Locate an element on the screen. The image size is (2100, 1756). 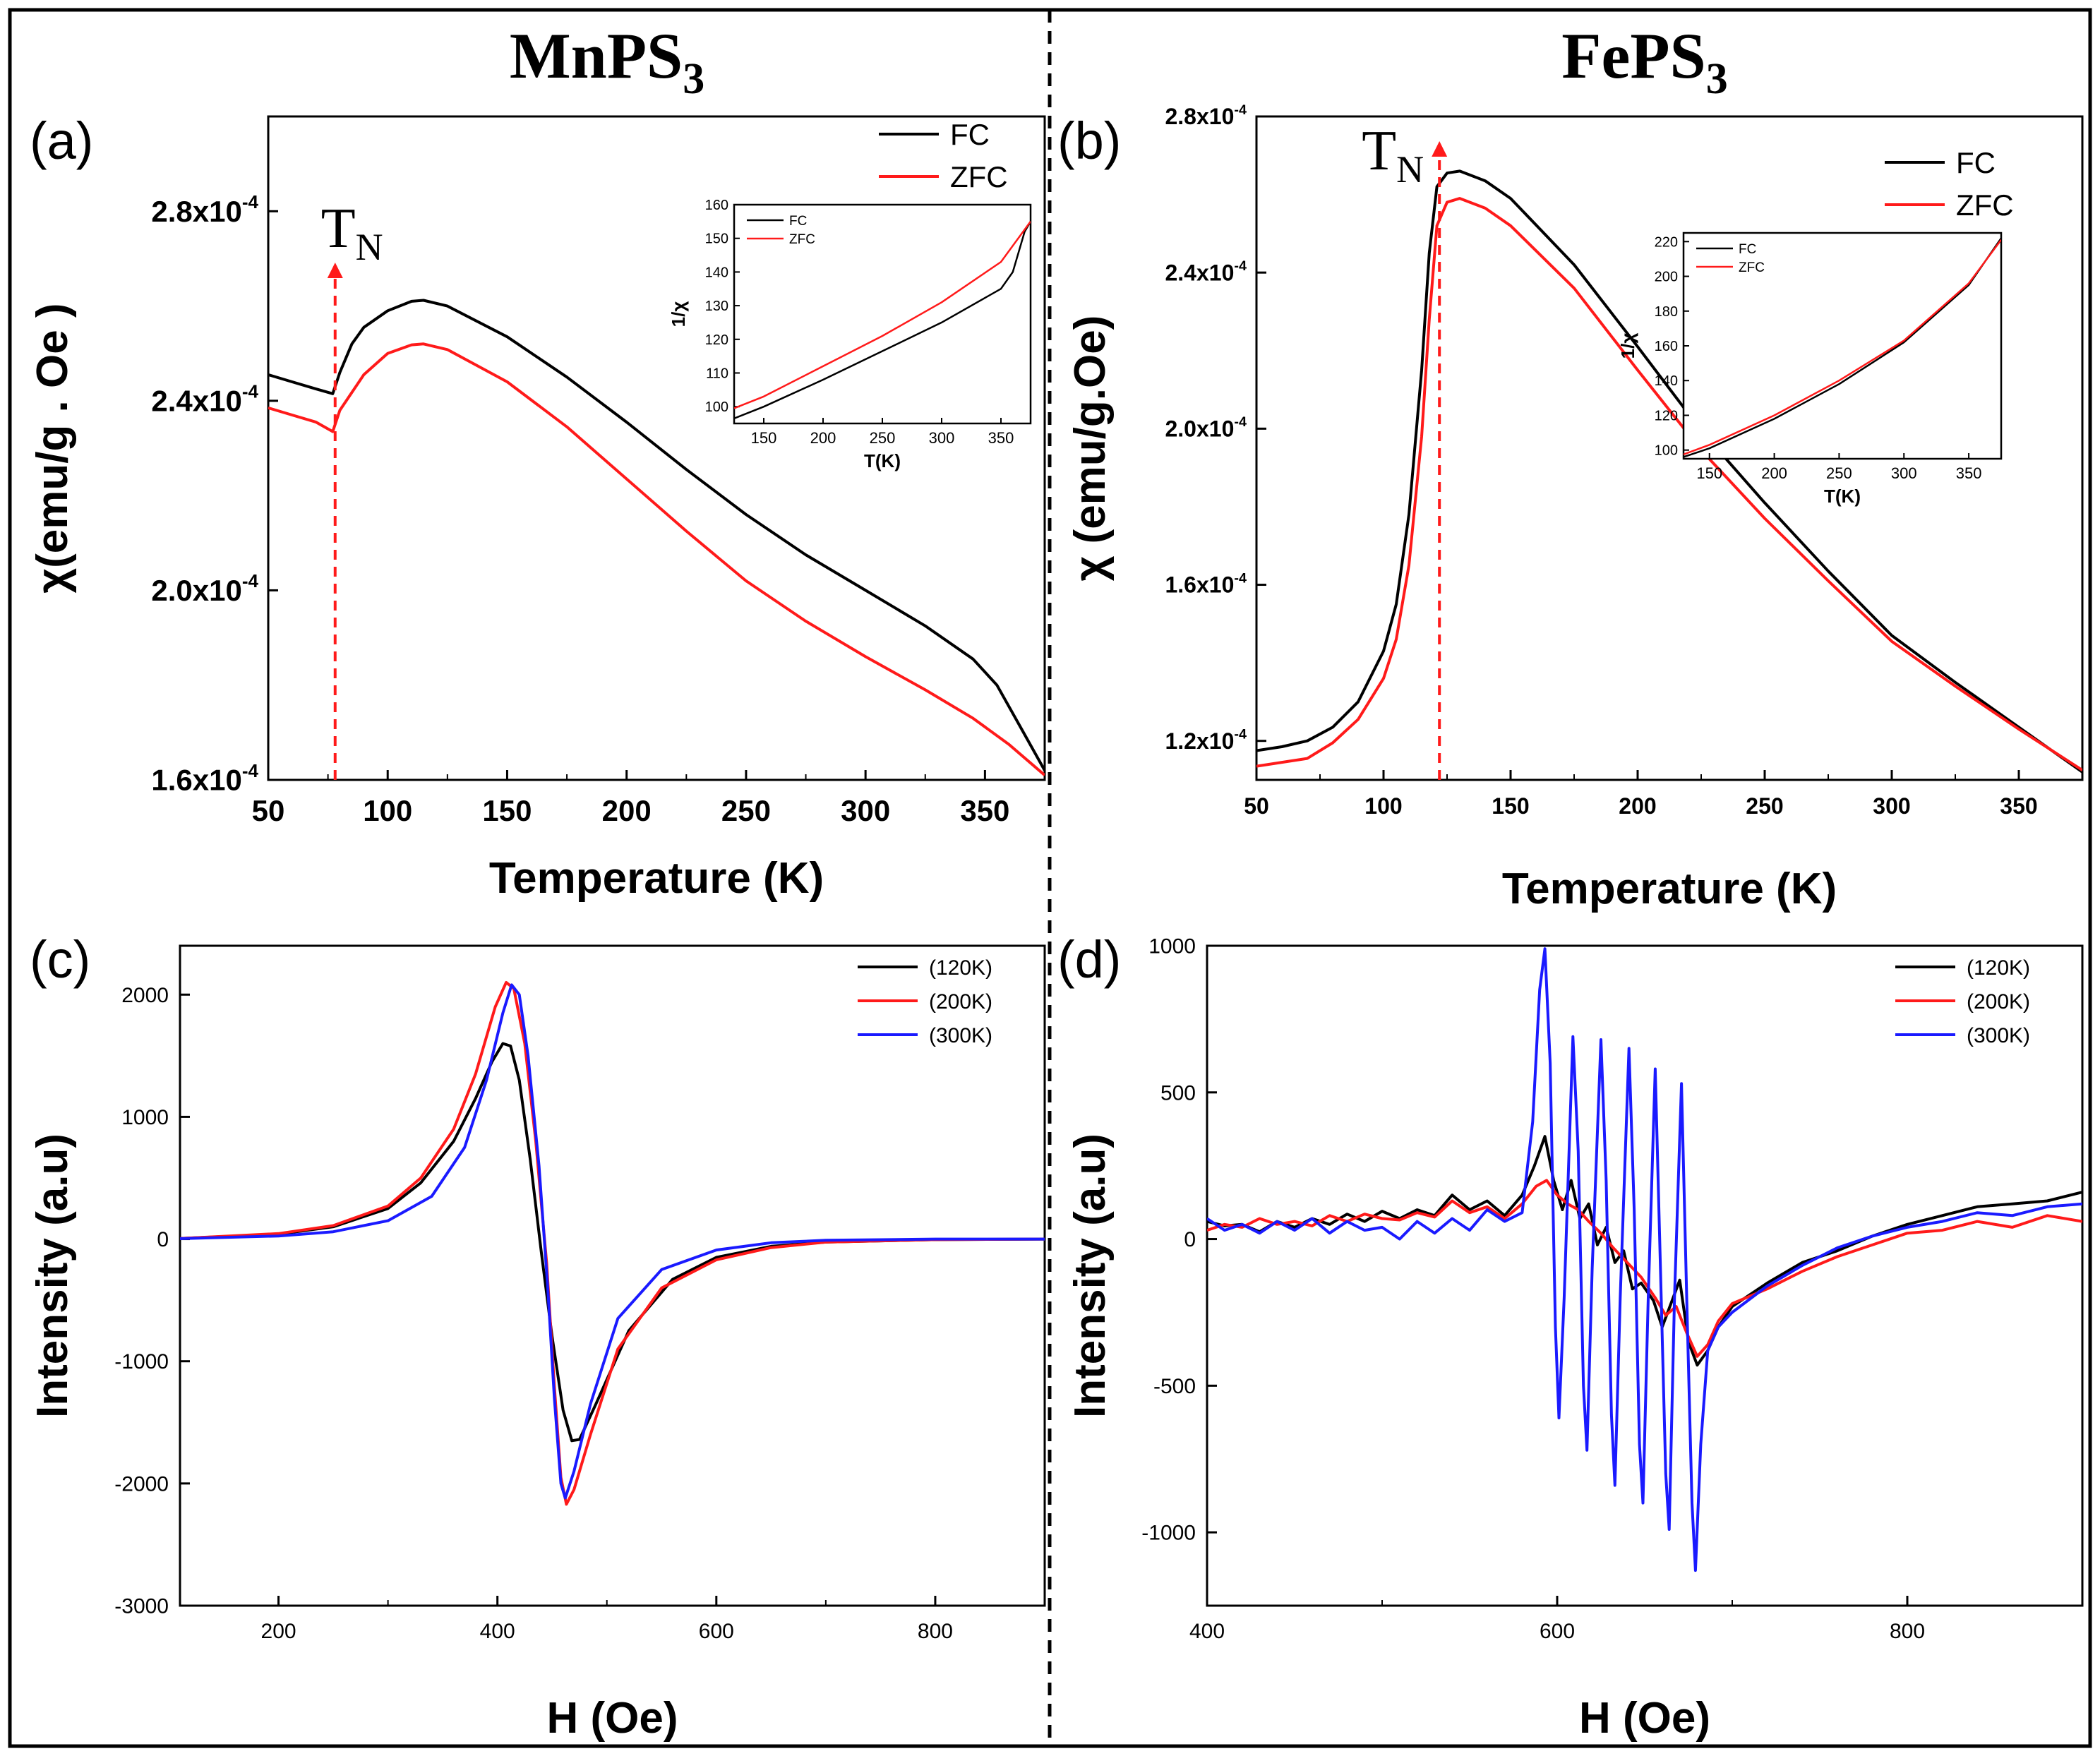
panel-label-c: (c) is located at coordinates (60, 959).